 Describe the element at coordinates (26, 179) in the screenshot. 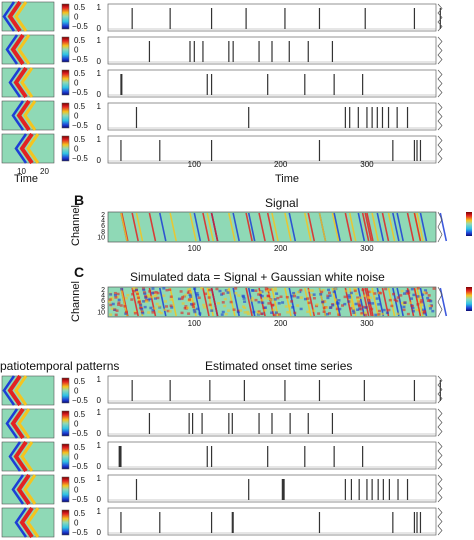

I see `top-time-label-left: Time` at that location.